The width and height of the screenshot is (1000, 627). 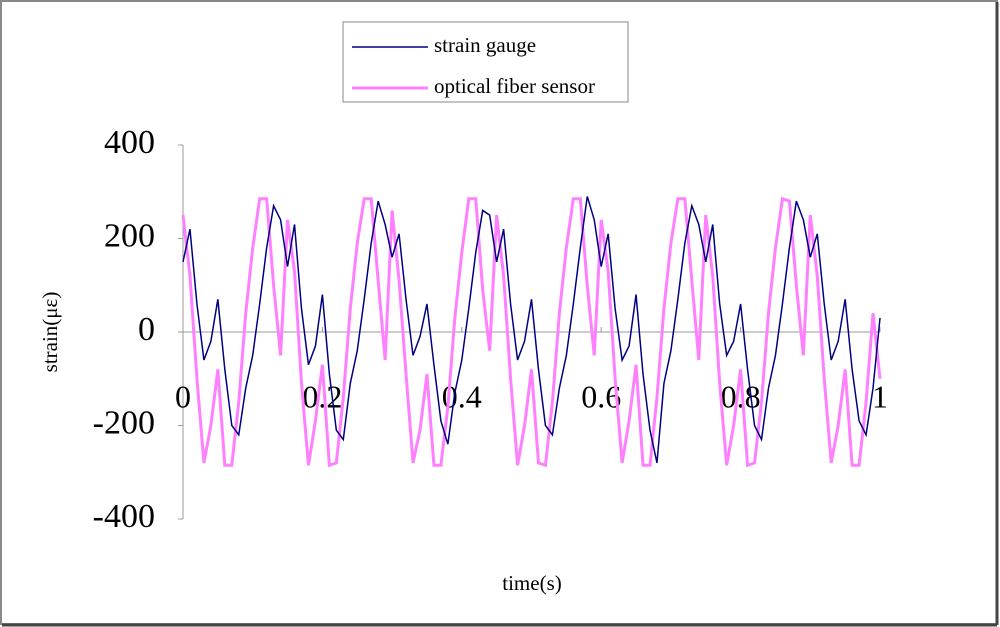 I want to click on legend-label: strain gauge, so click(x=485, y=45).